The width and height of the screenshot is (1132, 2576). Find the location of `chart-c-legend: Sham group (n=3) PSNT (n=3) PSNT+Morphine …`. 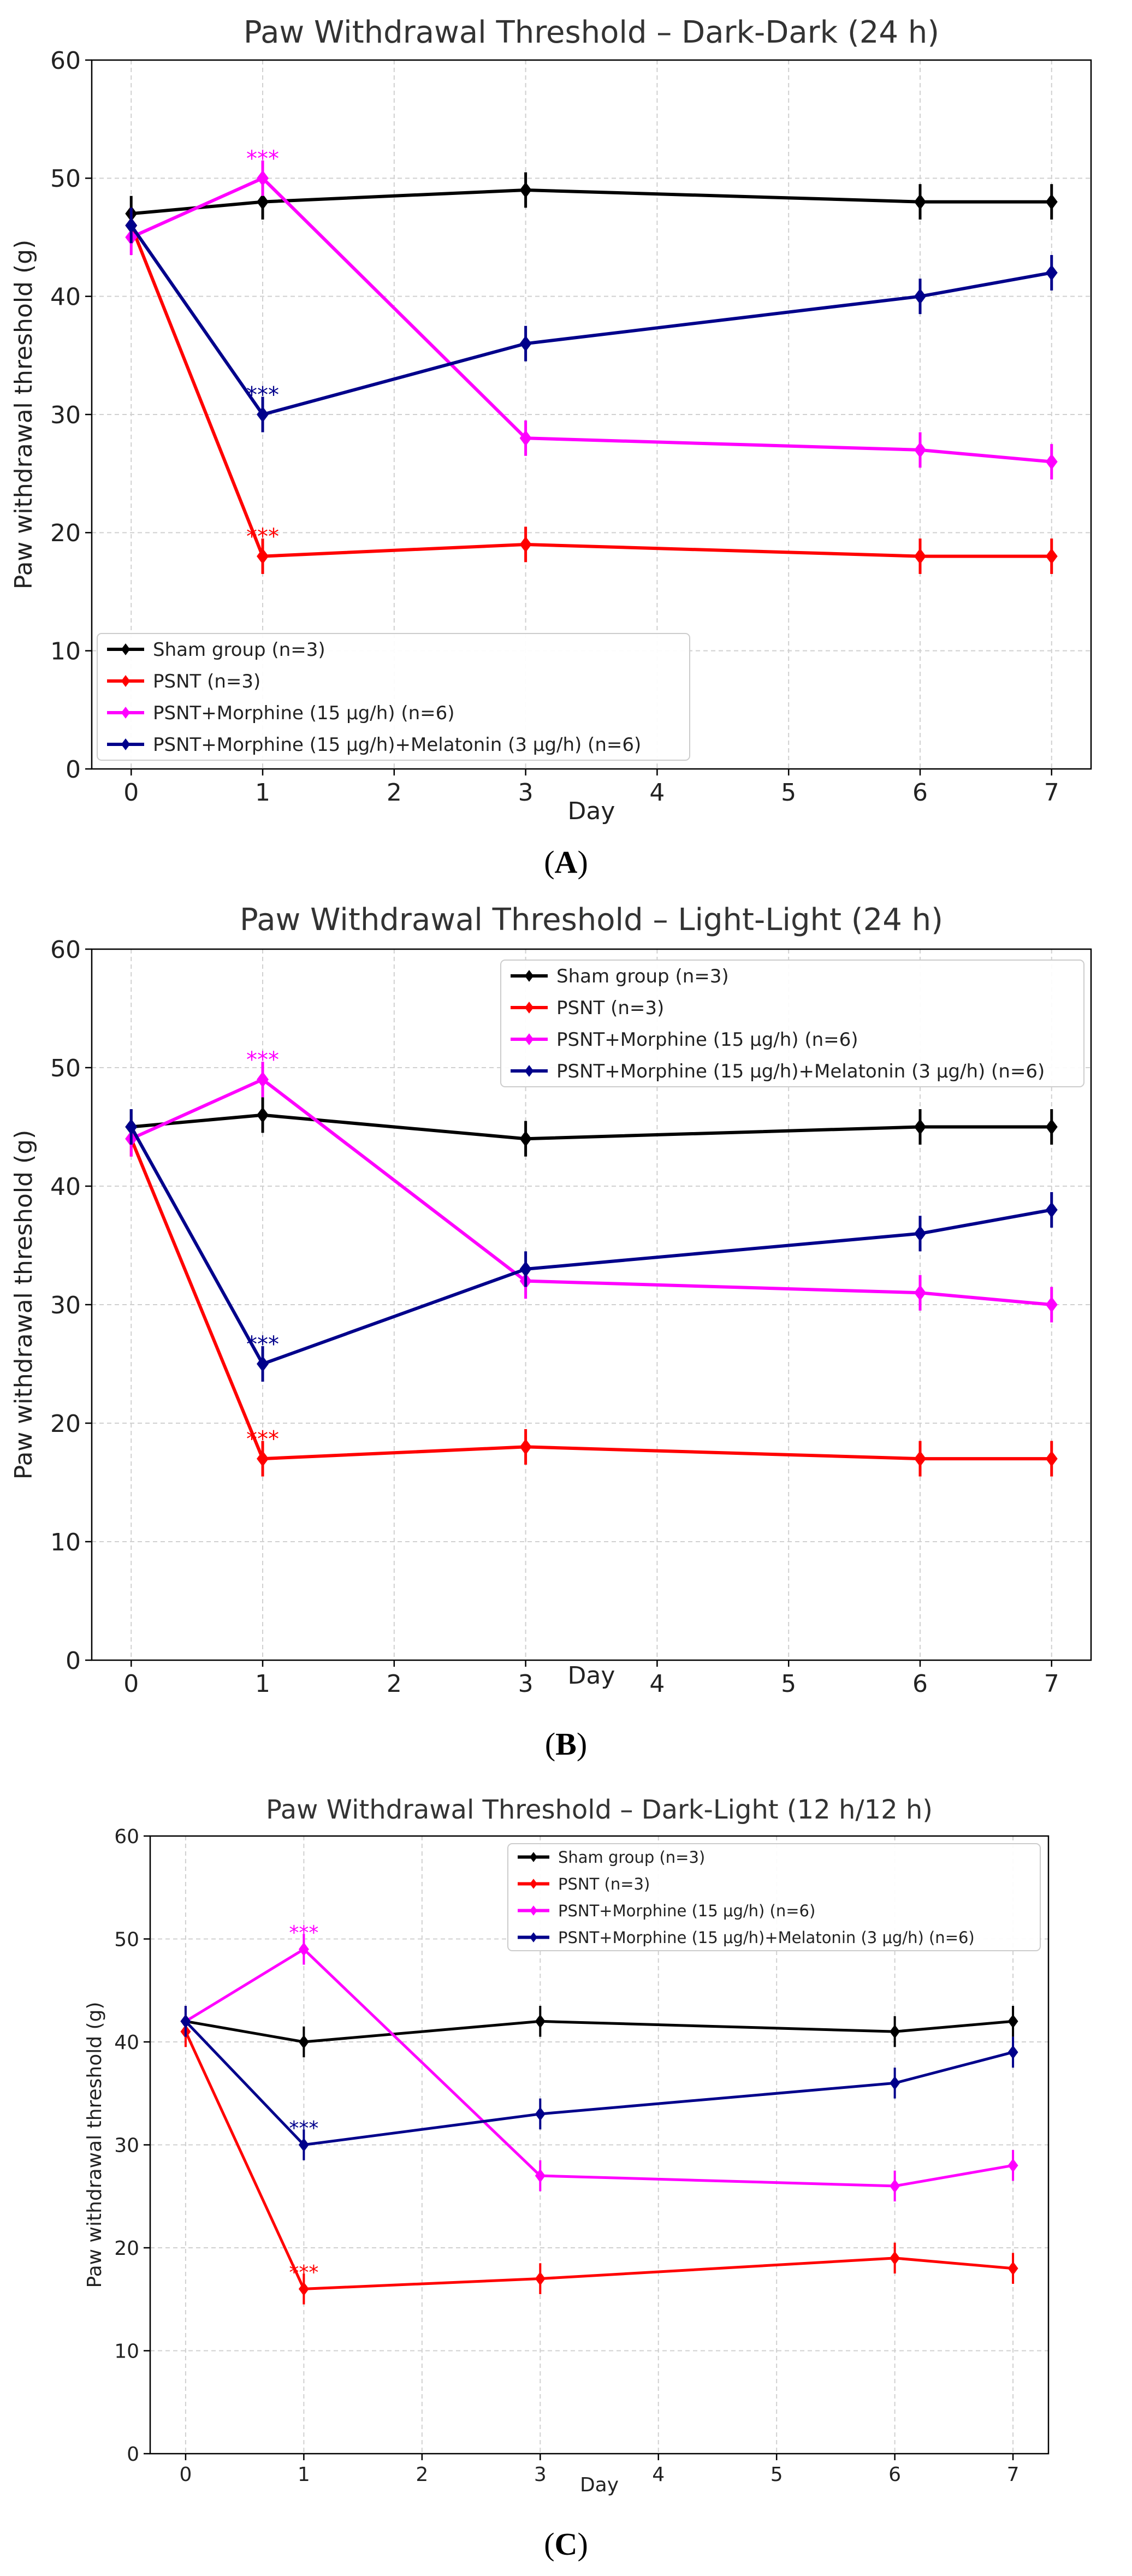

chart-c-legend: Sham group (n=3) PSNT (n=3) PSNT+Morphine … is located at coordinates (774, 1897).